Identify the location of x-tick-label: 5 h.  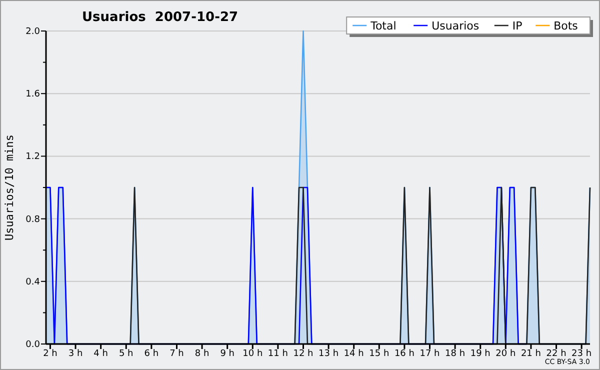
(126, 354).